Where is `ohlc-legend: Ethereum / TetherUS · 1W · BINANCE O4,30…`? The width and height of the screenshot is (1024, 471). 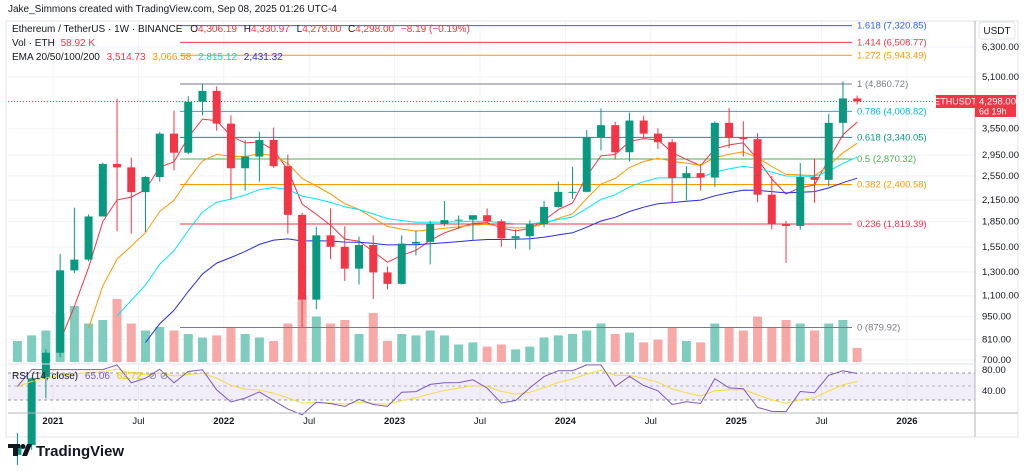
ohlc-legend: Ethereum / TetherUS · 1W · BINANCE O4,30… is located at coordinates (241, 29).